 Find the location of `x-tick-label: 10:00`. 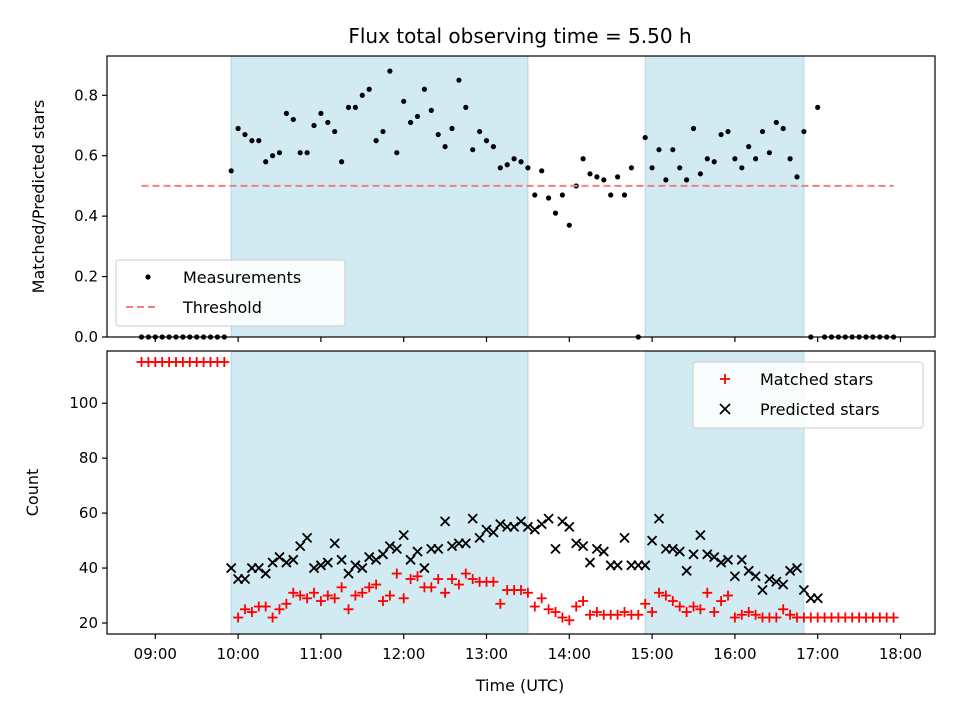

x-tick-label: 10:00 is located at coordinates (237, 654).